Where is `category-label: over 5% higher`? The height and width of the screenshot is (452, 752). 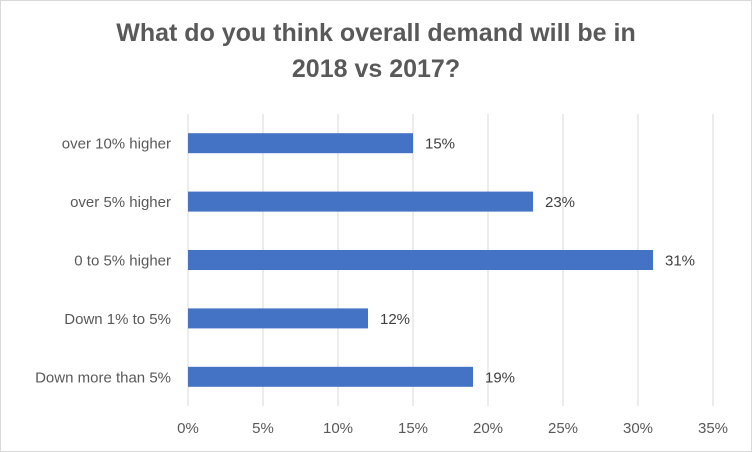
category-label: over 5% higher is located at coordinates (120, 202).